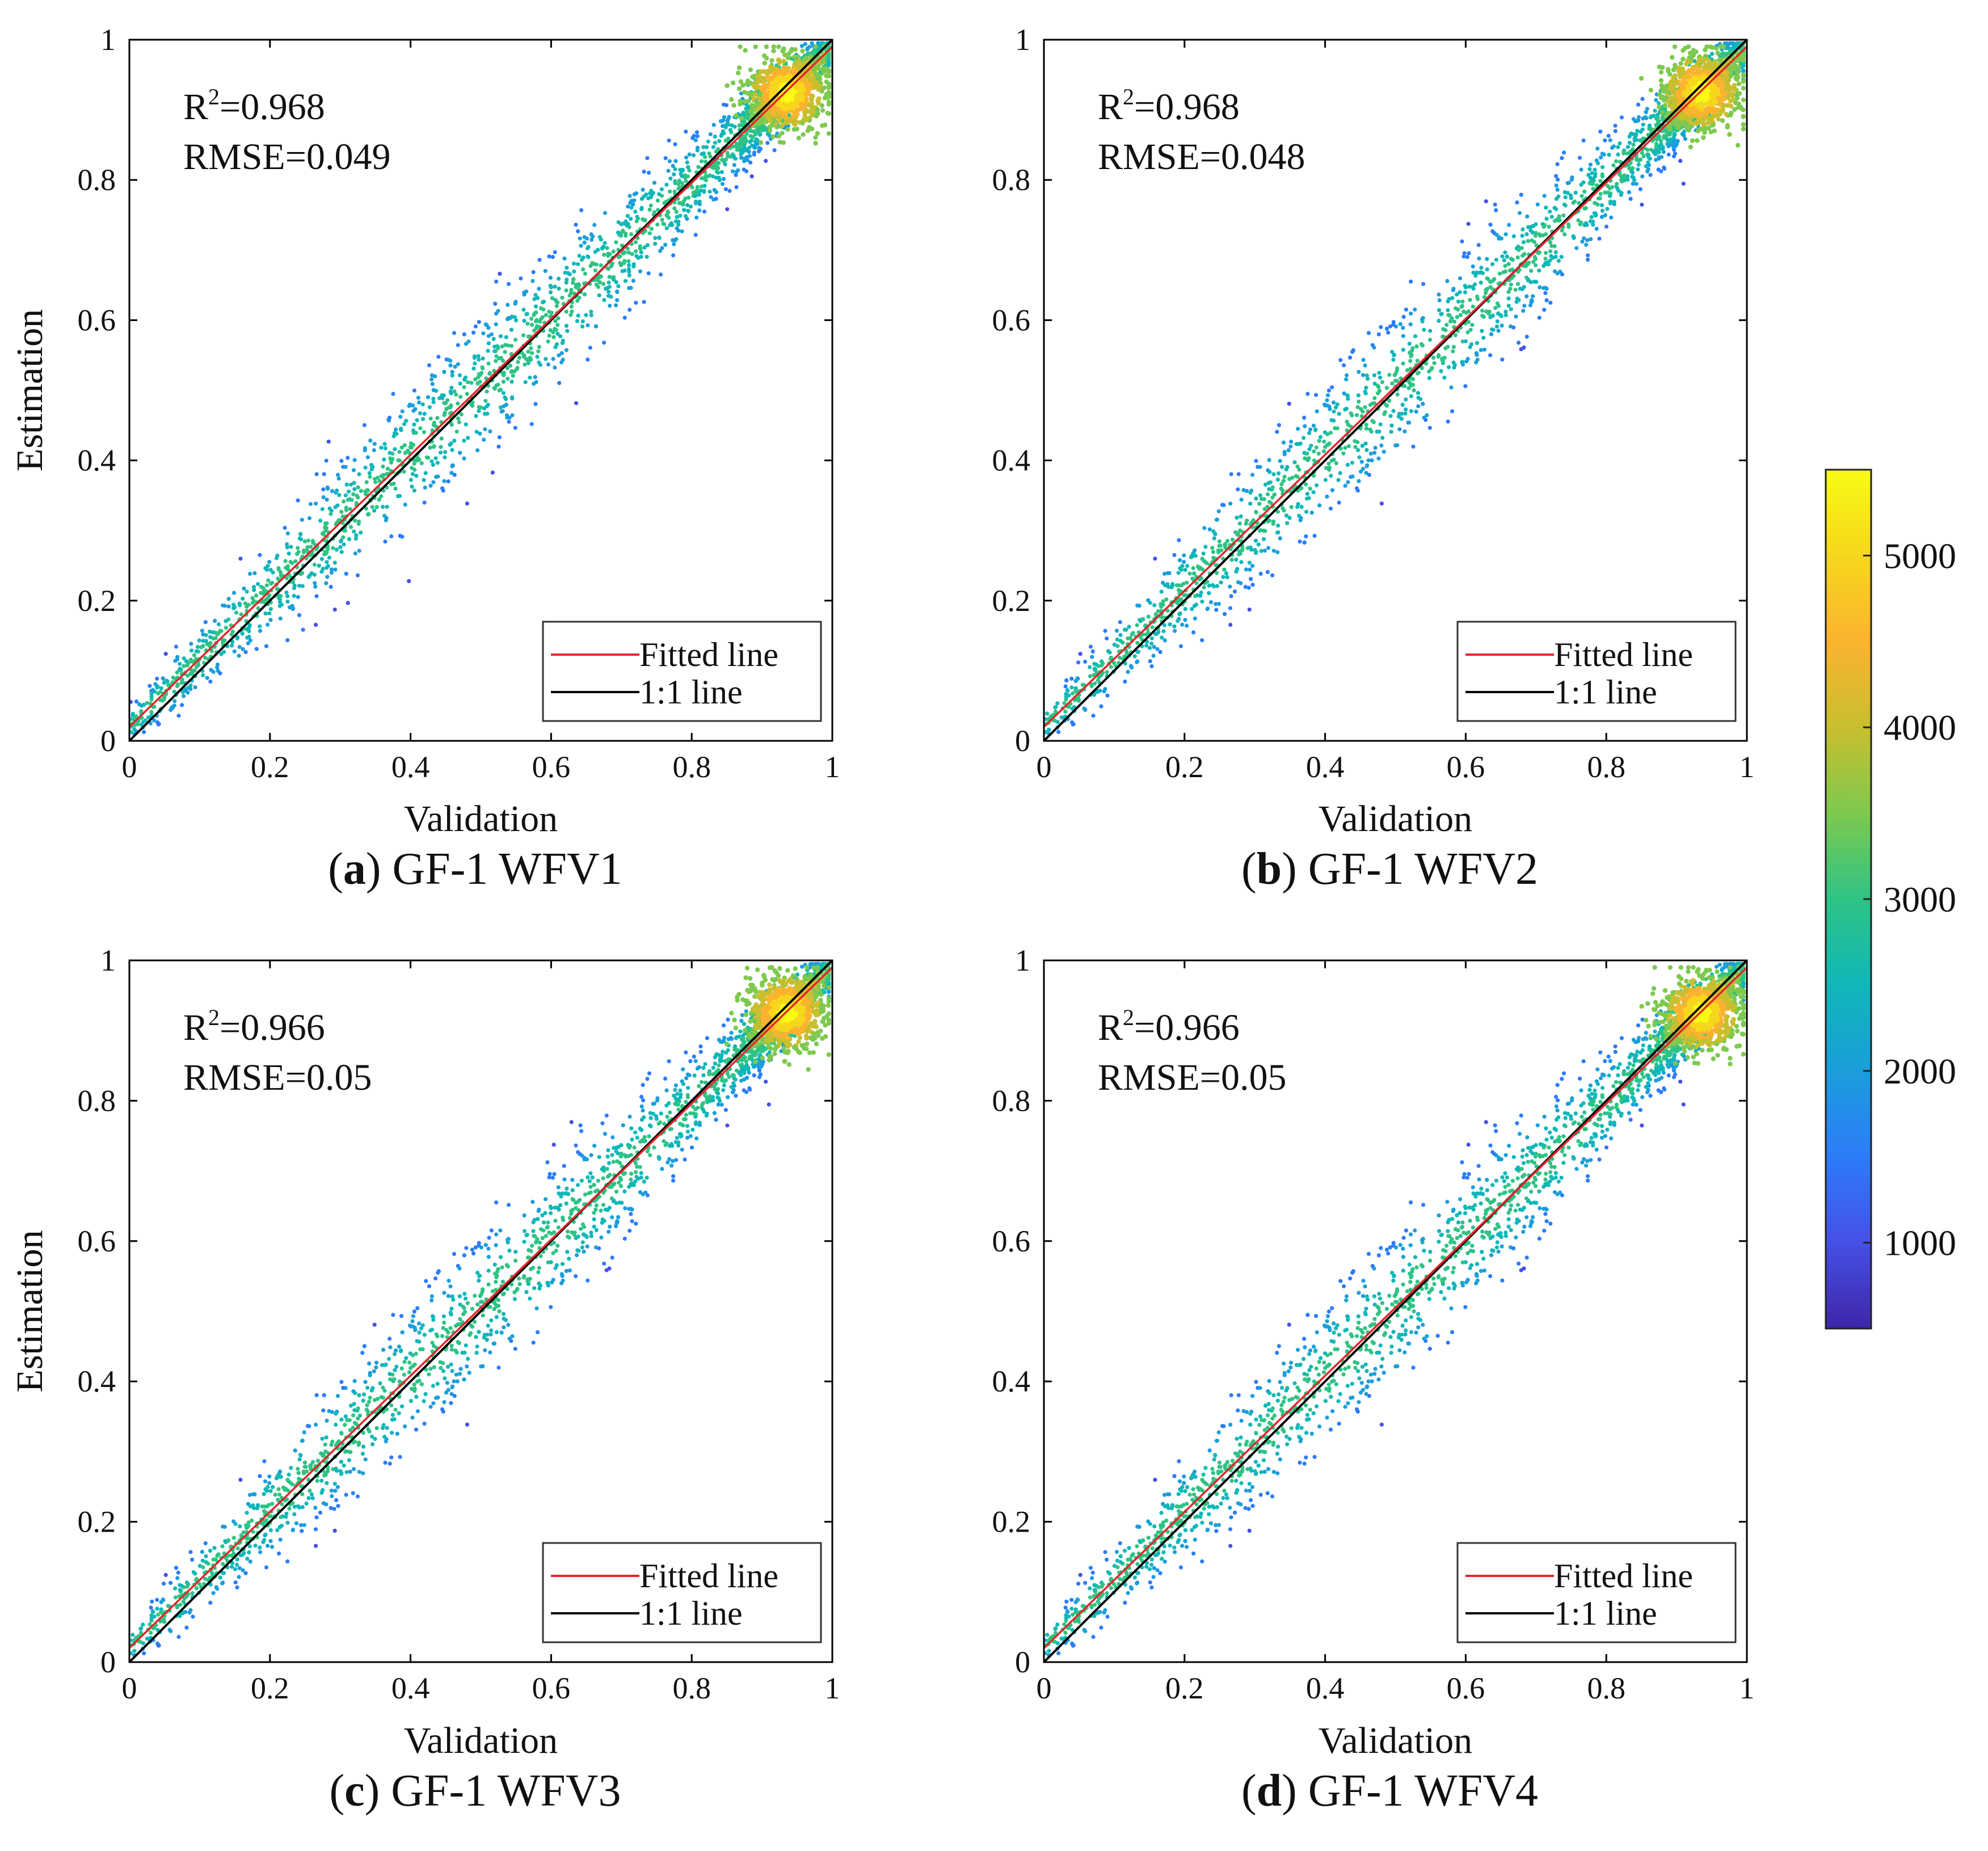 This screenshot has width=1988, height=1851. I want to click on legend-label-fitted: Fitted line, so click(708, 654).